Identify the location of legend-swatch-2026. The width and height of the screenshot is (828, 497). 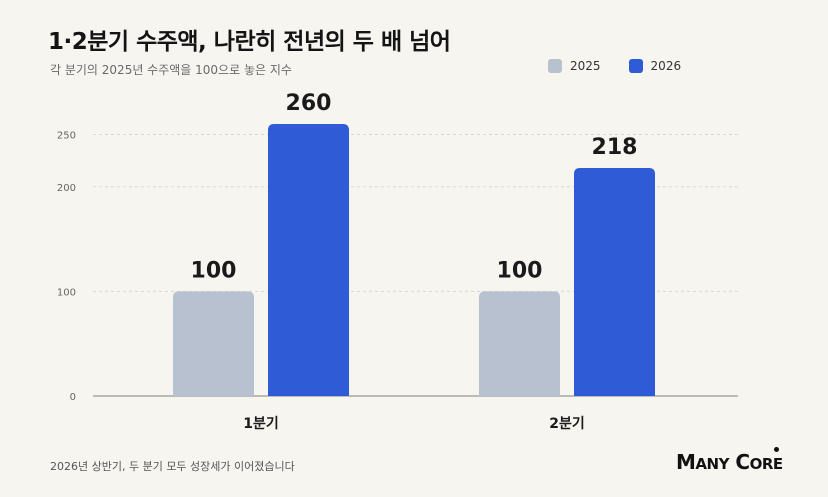
(635, 66).